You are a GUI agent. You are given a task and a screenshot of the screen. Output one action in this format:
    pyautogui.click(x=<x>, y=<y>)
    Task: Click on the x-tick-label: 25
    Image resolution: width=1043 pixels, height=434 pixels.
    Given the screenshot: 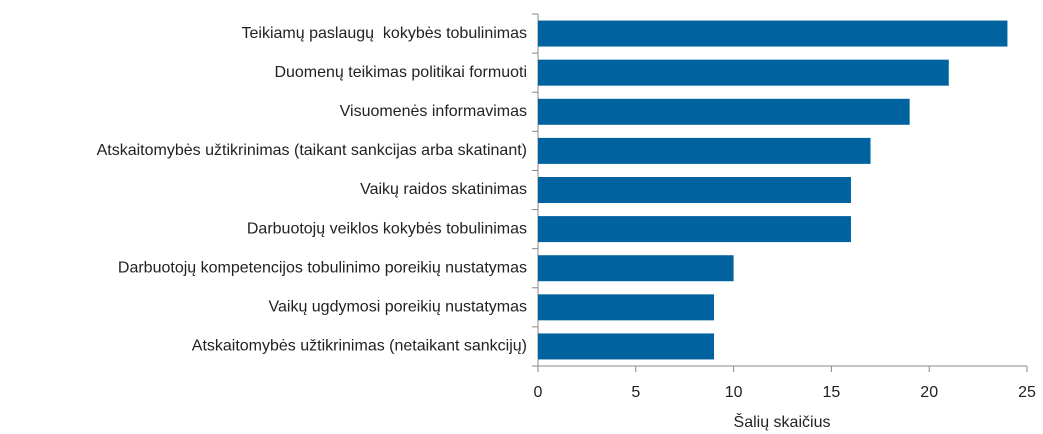 What is the action you would take?
    pyautogui.click(x=1027, y=392)
    